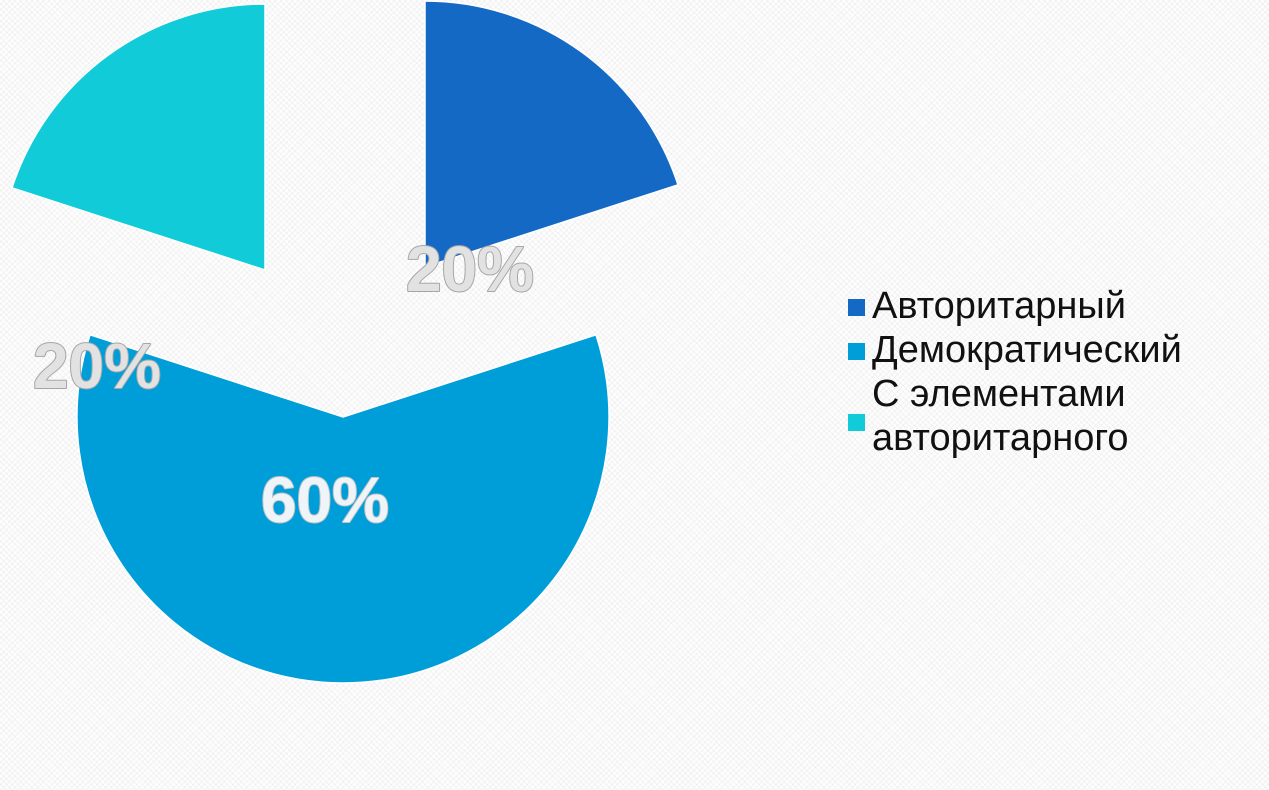  Describe the element at coordinates (138, 137) in the screenshot. I see `pie-slice-mixed` at that location.